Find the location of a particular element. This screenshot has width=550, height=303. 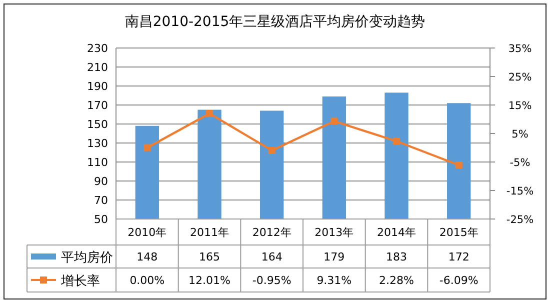

x-tick-label: 2012年 is located at coordinates (272, 232).